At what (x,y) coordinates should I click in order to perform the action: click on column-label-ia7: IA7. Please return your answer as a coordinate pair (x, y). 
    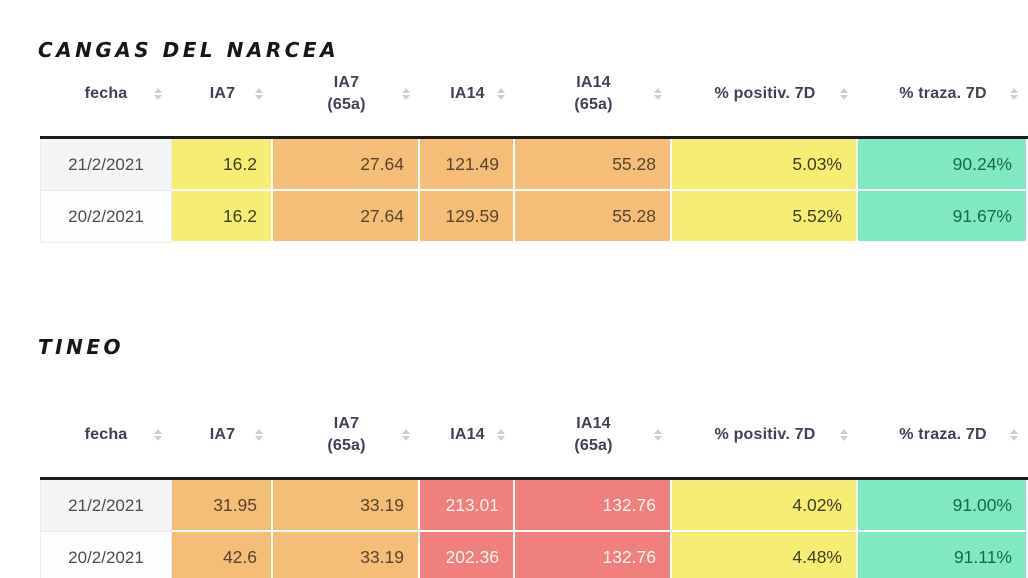
    Looking at the image, I should click on (222, 434).